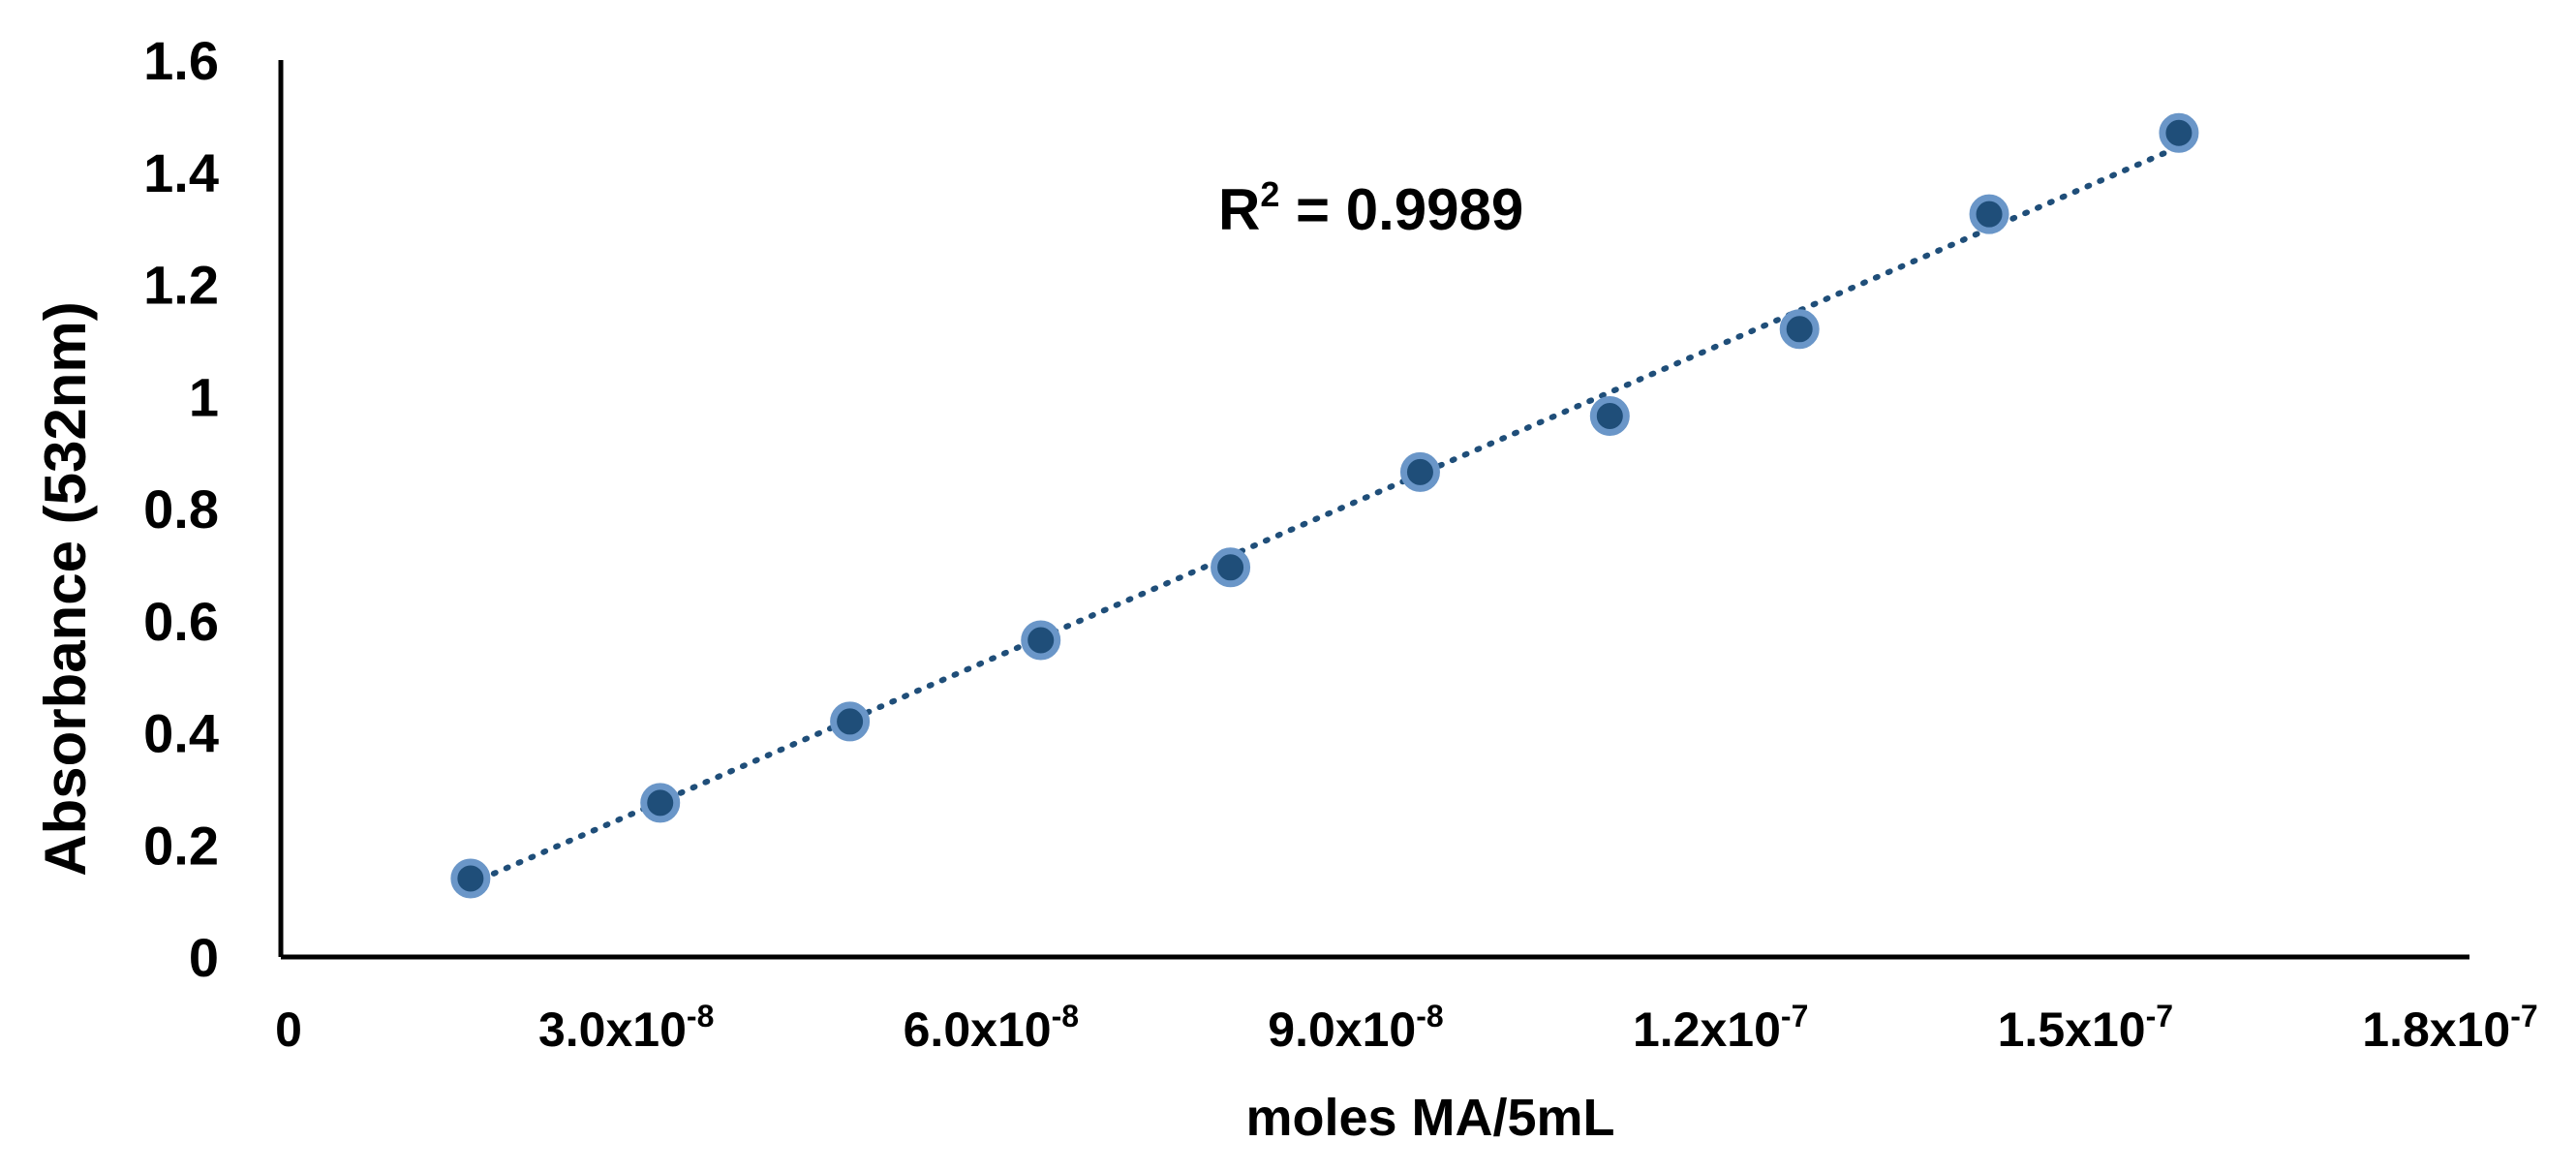  What do you see at coordinates (1239, 209) in the screenshot?
I see `r-squared-prefix: R` at bounding box center [1239, 209].